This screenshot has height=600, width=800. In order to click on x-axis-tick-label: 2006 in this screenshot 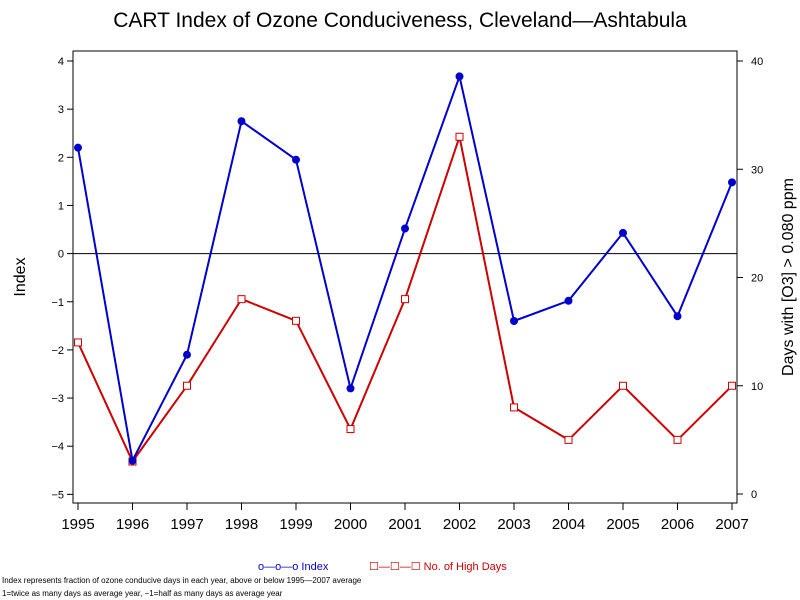, I will do `click(677, 524)`.